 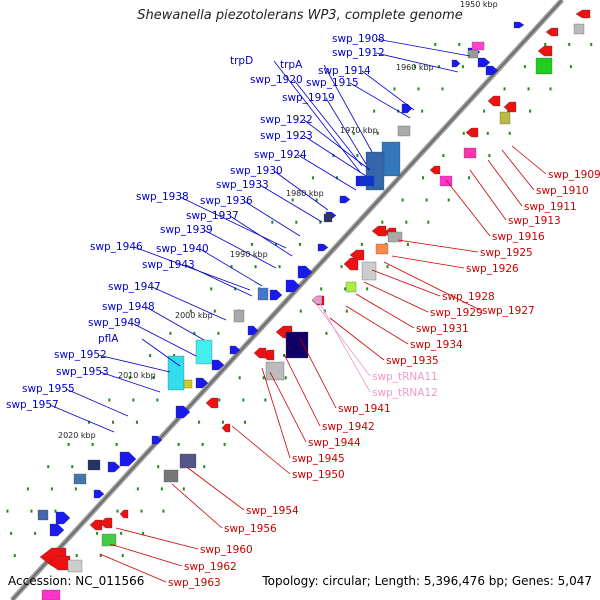 I want to click on forward-gene-label: swp_1939, so click(x=186, y=230).